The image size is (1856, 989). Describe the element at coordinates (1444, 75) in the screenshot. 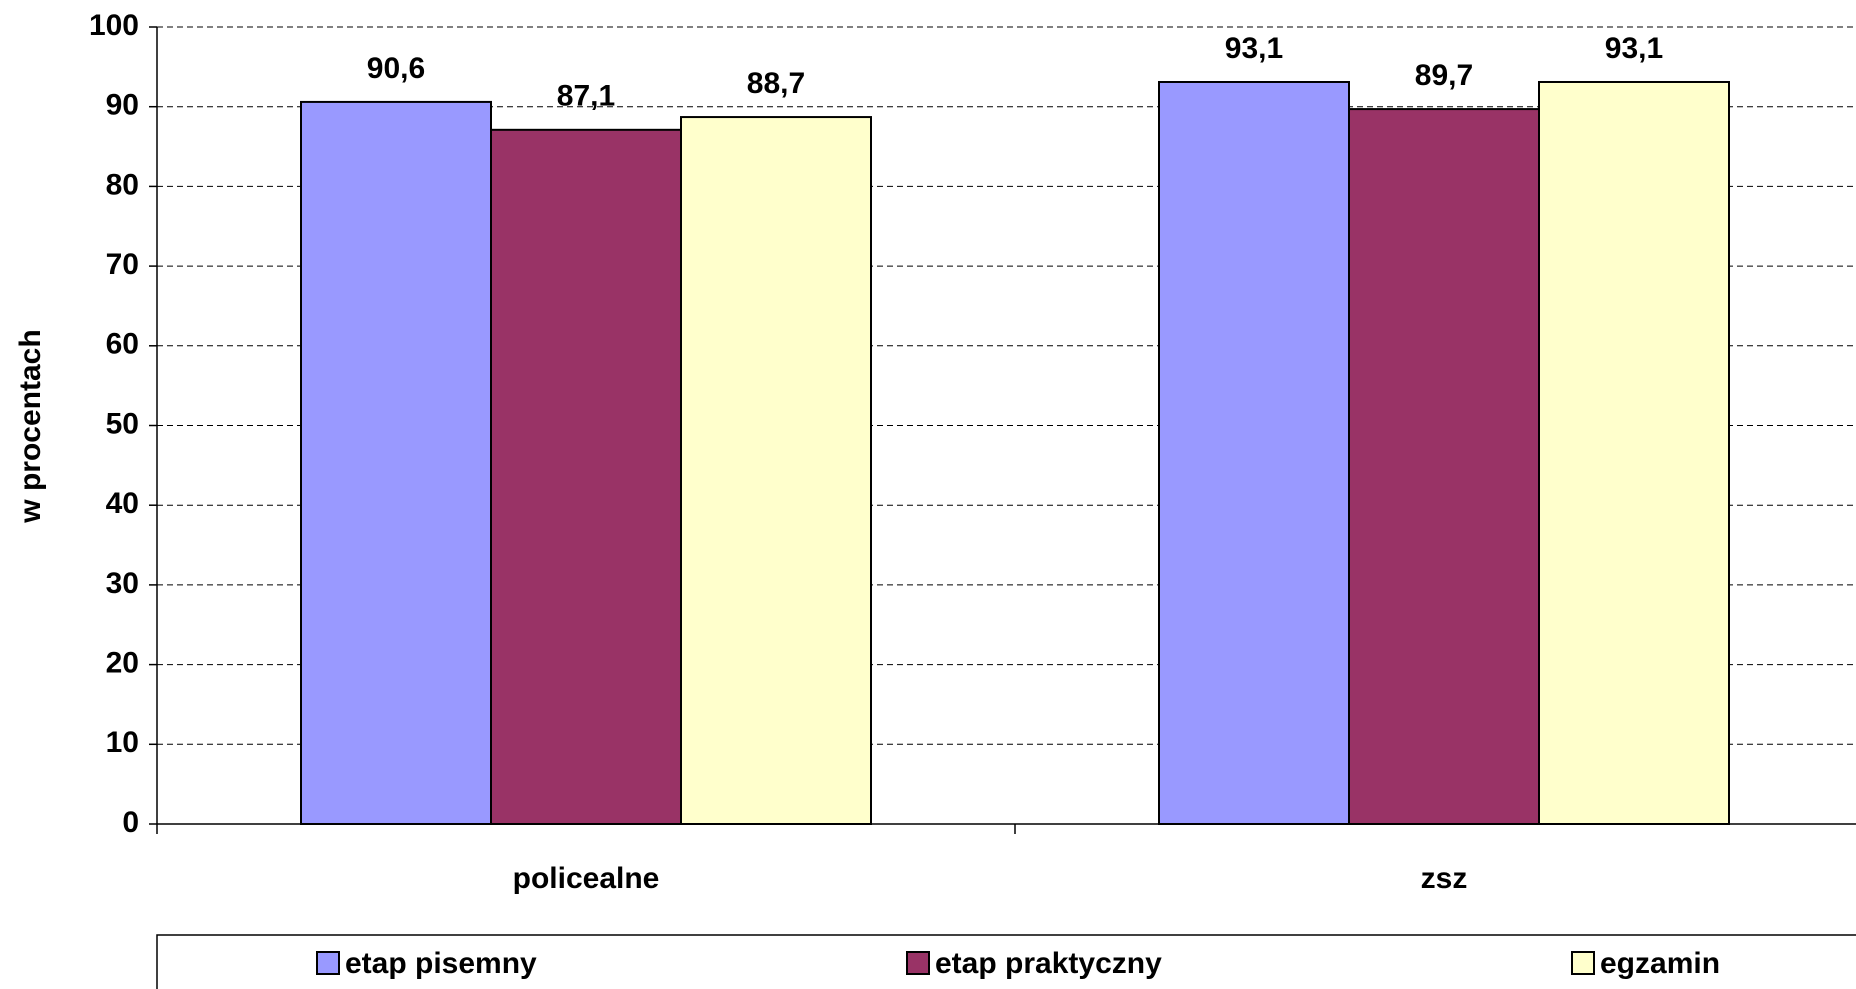

I see `value-label: 89,7` at that location.